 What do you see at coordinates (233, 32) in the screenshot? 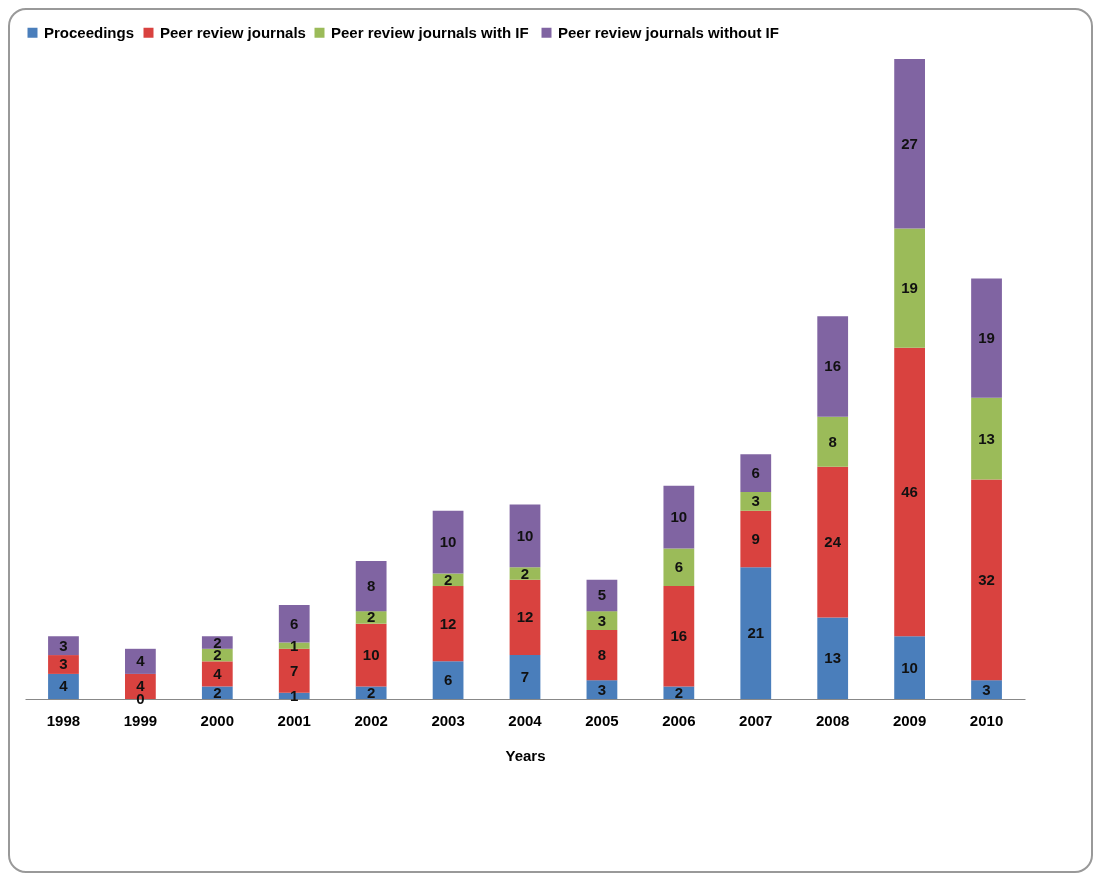
I see `legend-label: Peer review journals` at bounding box center [233, 32].